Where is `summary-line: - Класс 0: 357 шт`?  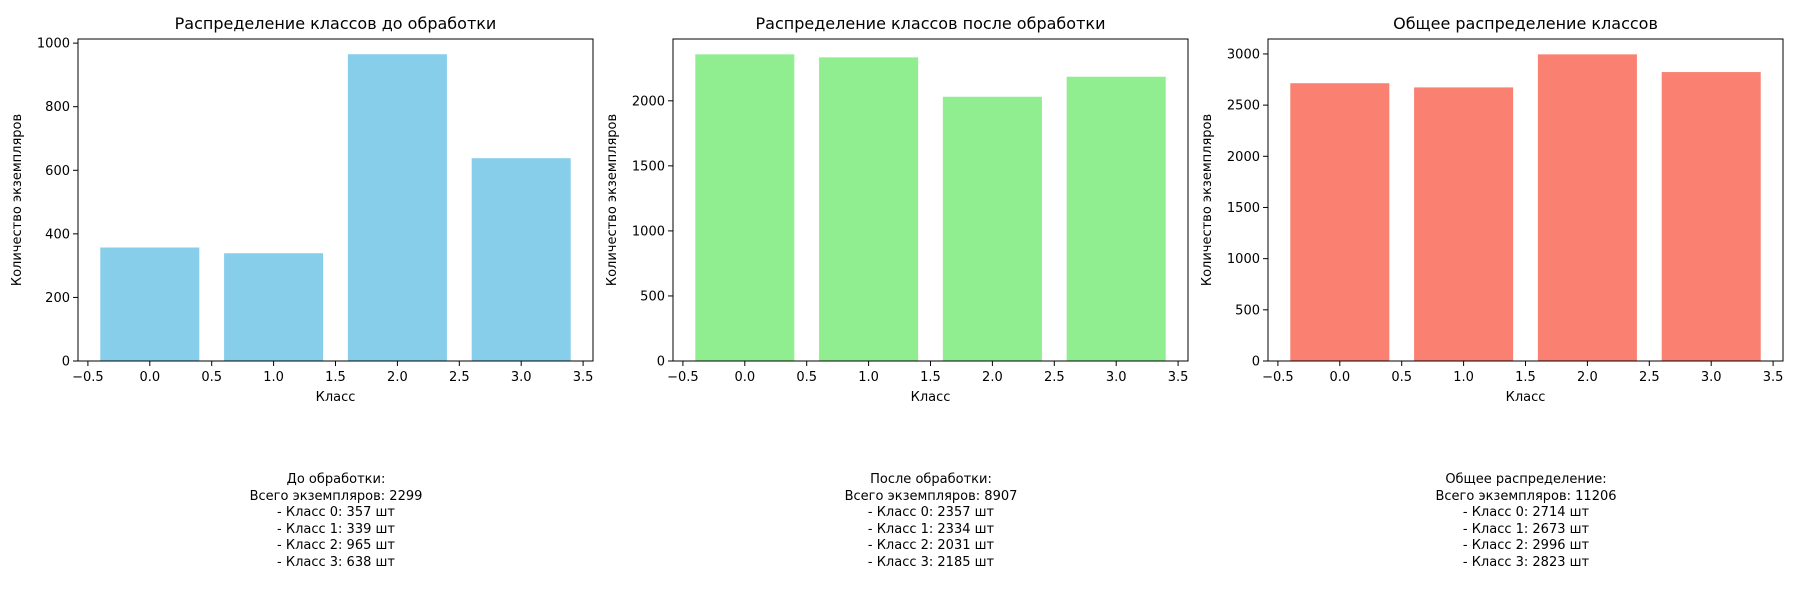 summary-line: - Класс 0: 357 шт is located at coordinates (336, 512).